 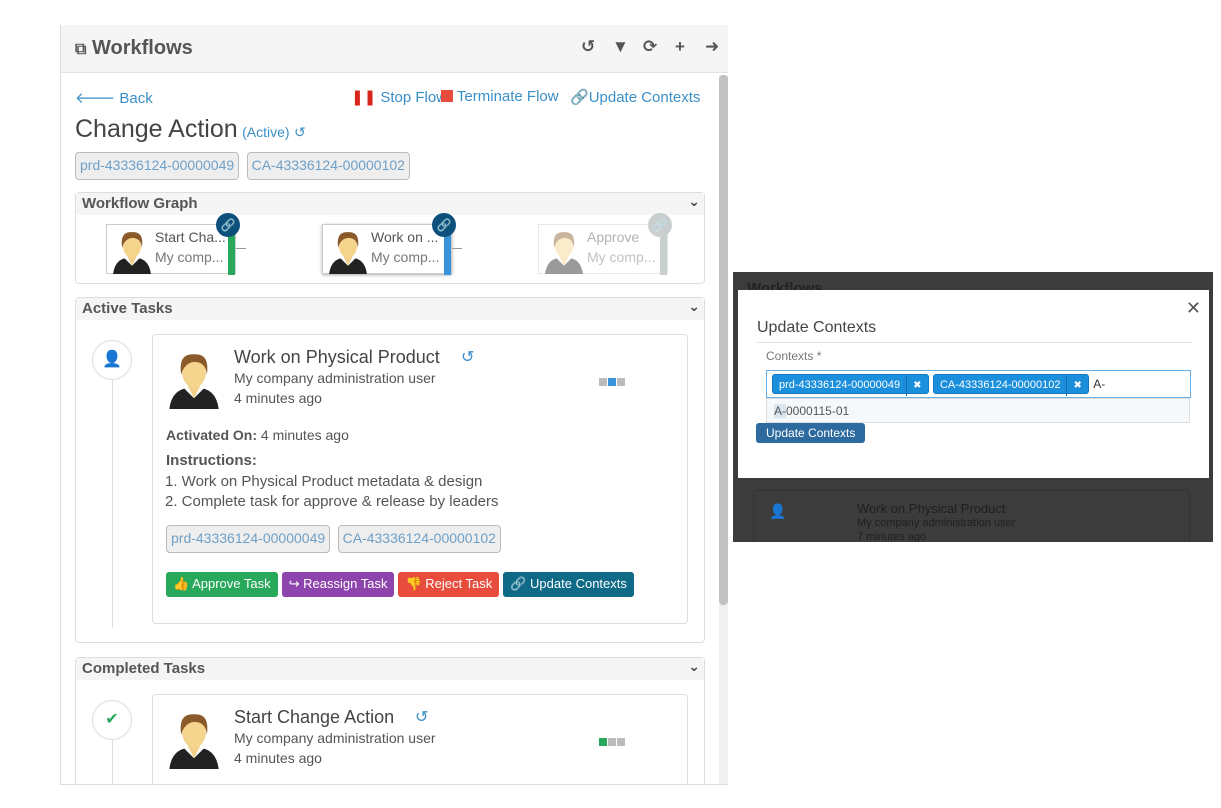 I want to click on divider, so click(x=974, y=342).